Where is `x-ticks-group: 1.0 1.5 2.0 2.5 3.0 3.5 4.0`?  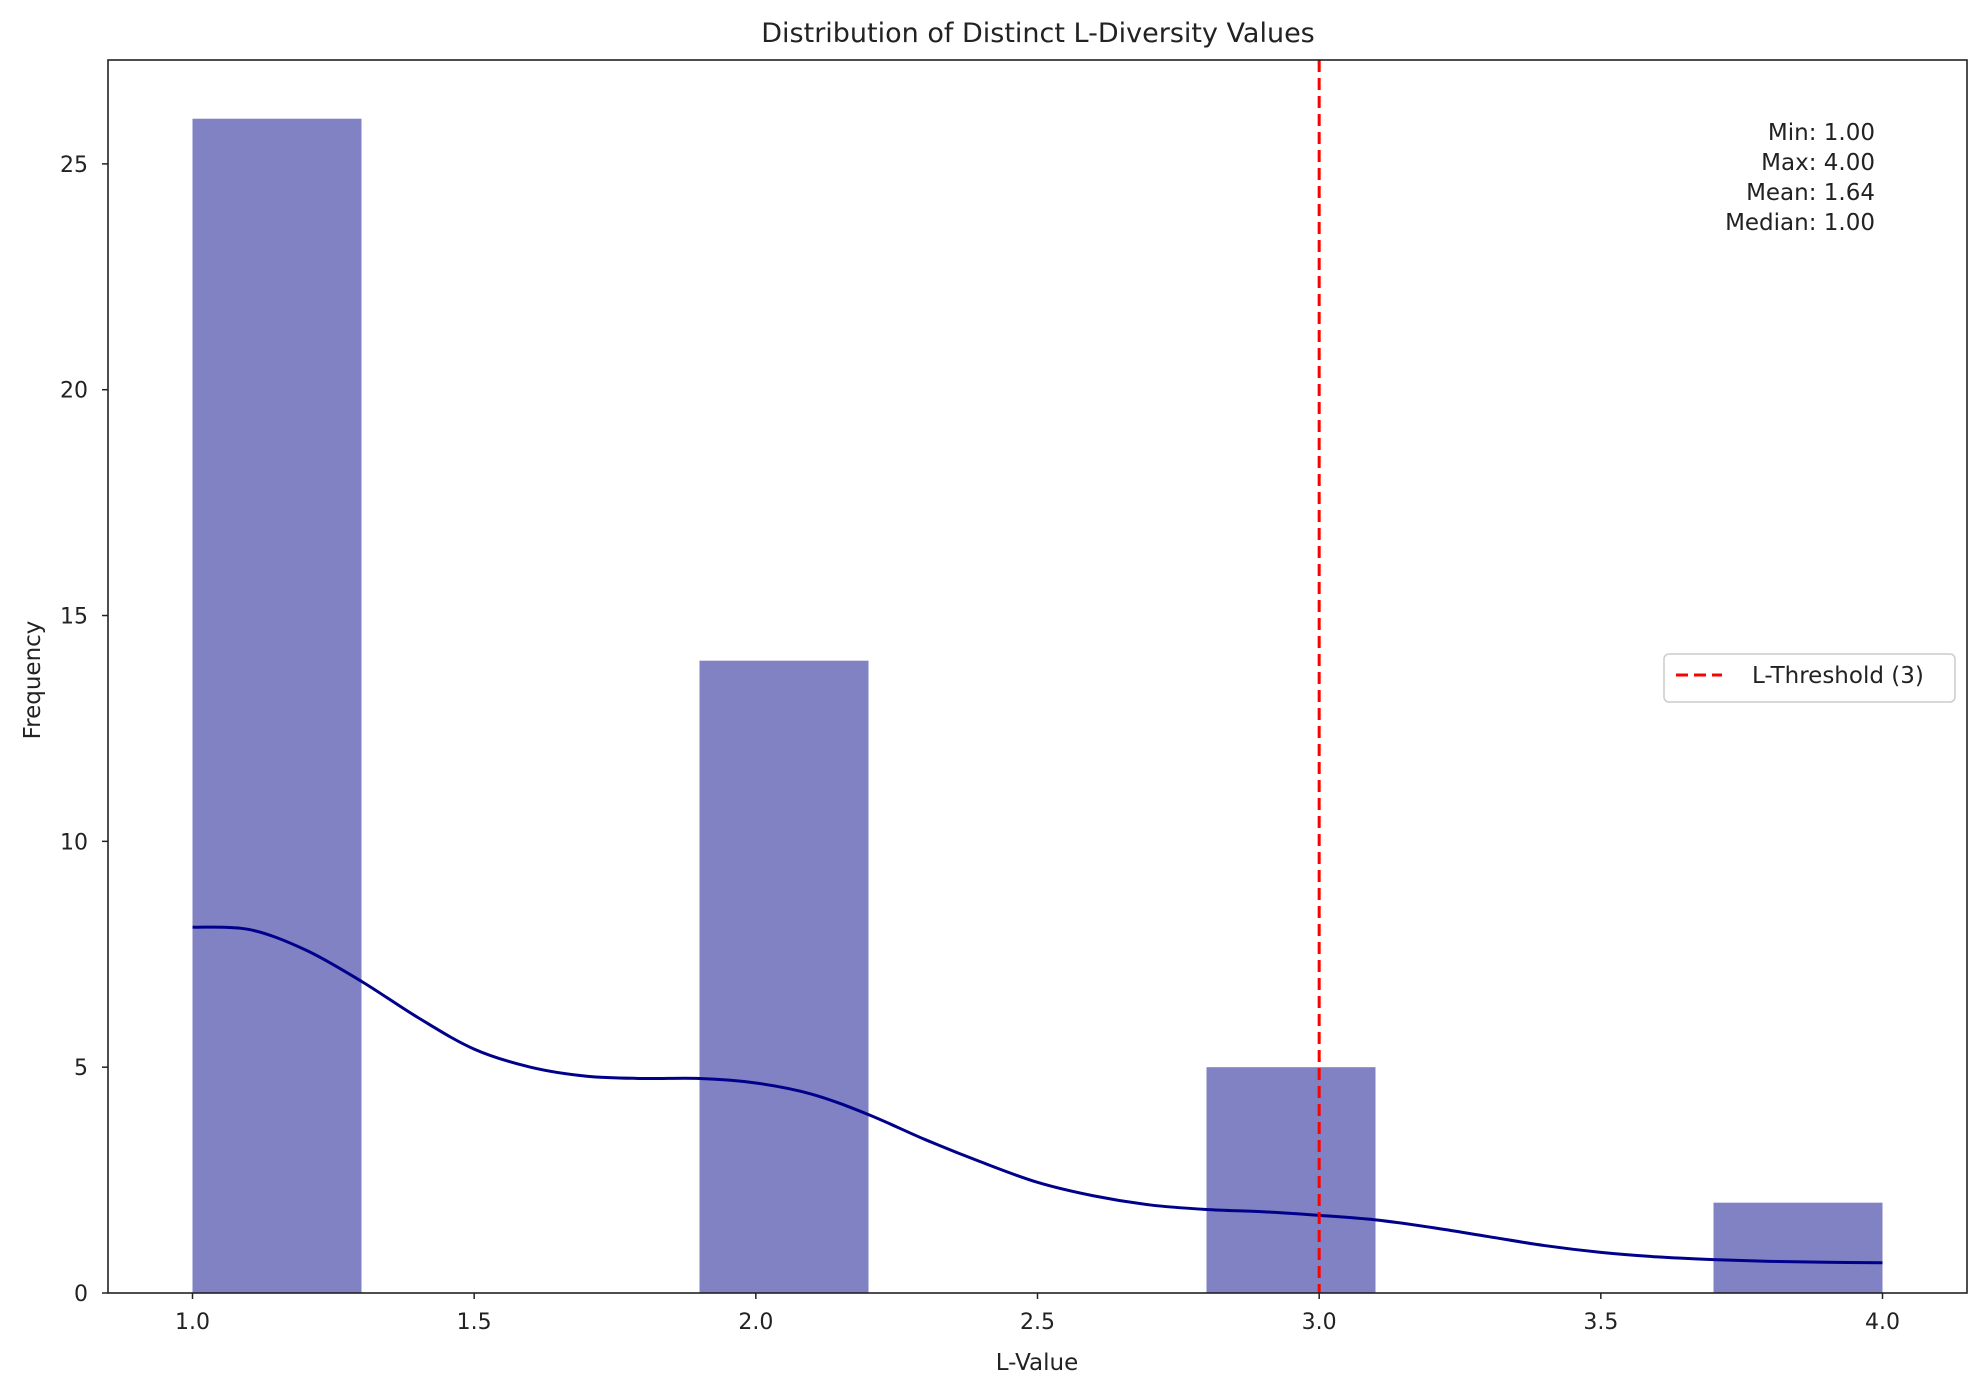
x-ticks-group: 1.0 1.5 2.0 2.5 3.0 3.5 4.0 is located at coordinates (1037, 1314).